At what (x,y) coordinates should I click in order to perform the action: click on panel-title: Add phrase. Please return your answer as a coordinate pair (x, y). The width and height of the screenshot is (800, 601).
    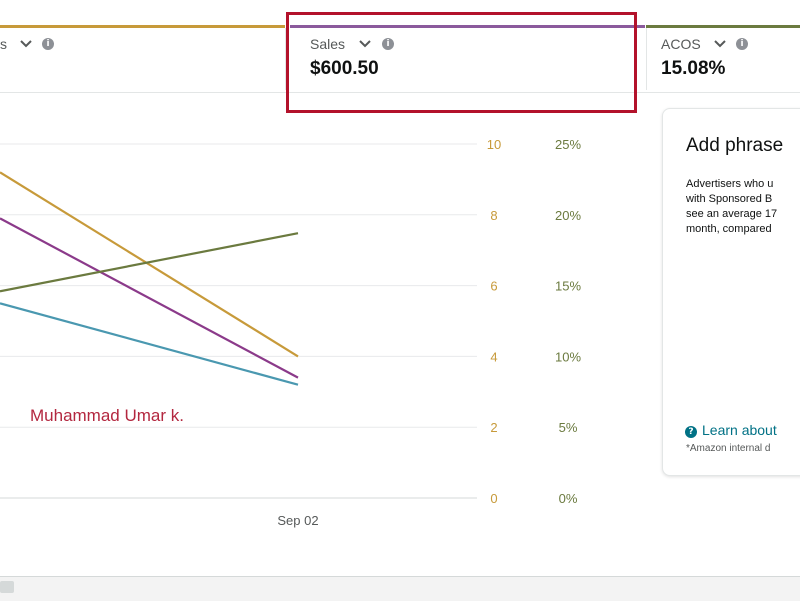
    Looking at the image, I should click on (735, 145).